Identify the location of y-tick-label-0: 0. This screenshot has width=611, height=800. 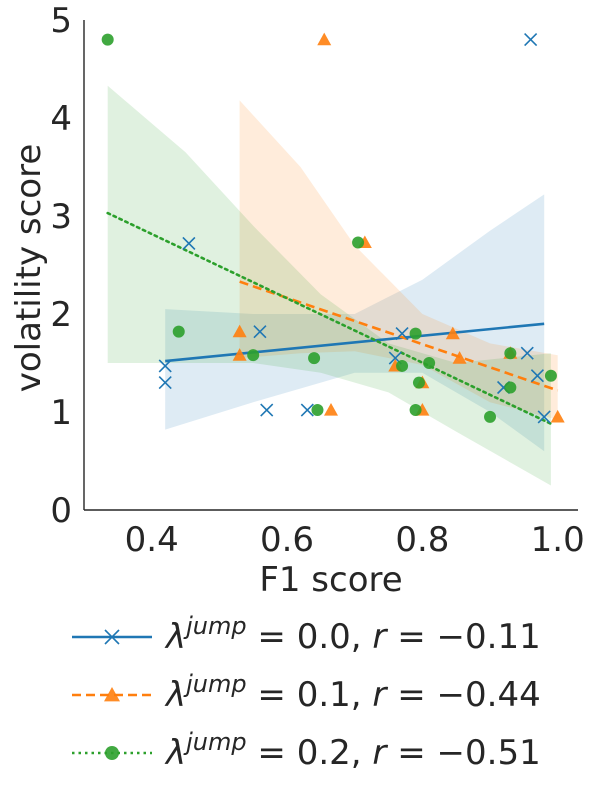
(61, 511).